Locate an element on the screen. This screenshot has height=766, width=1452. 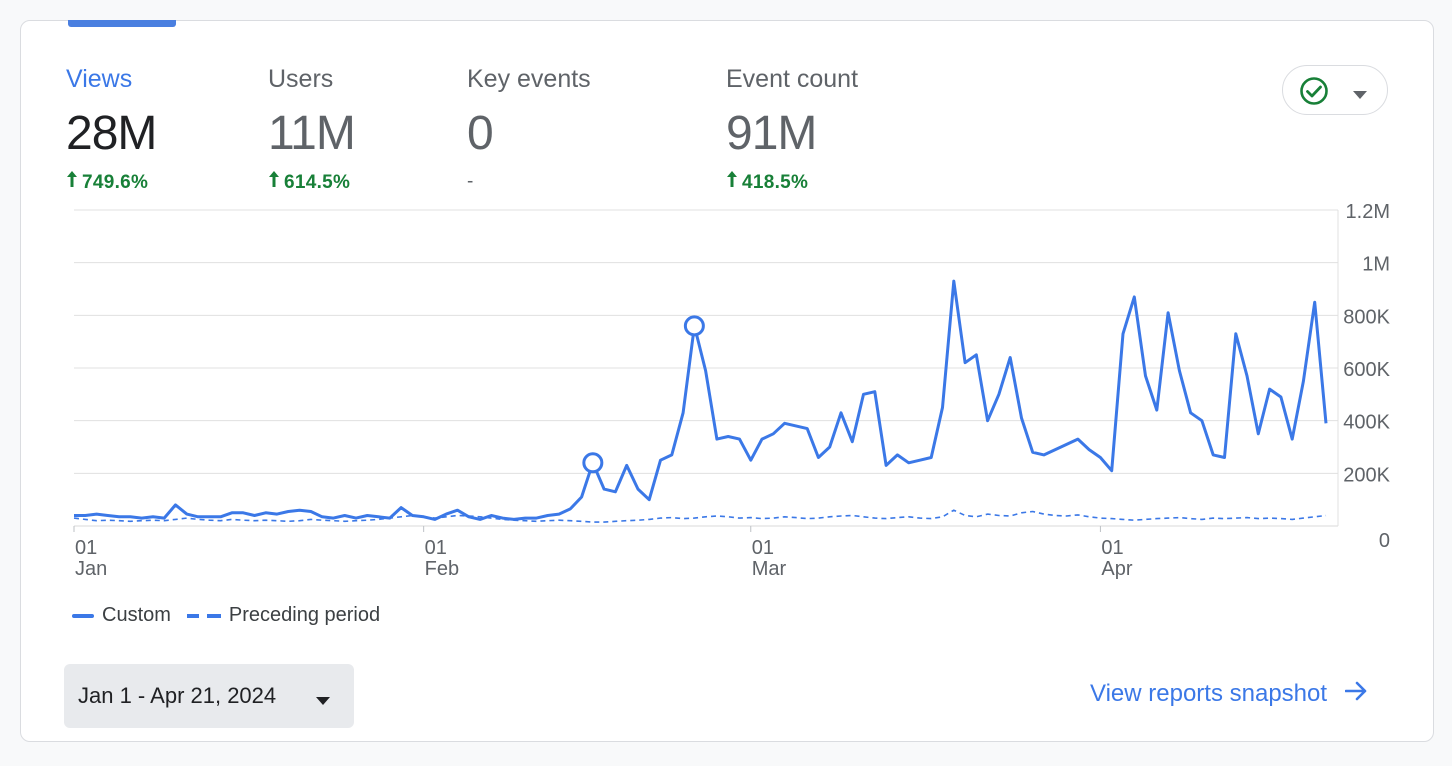
x-tick-month: Feb is located at coordinates (442, 569).